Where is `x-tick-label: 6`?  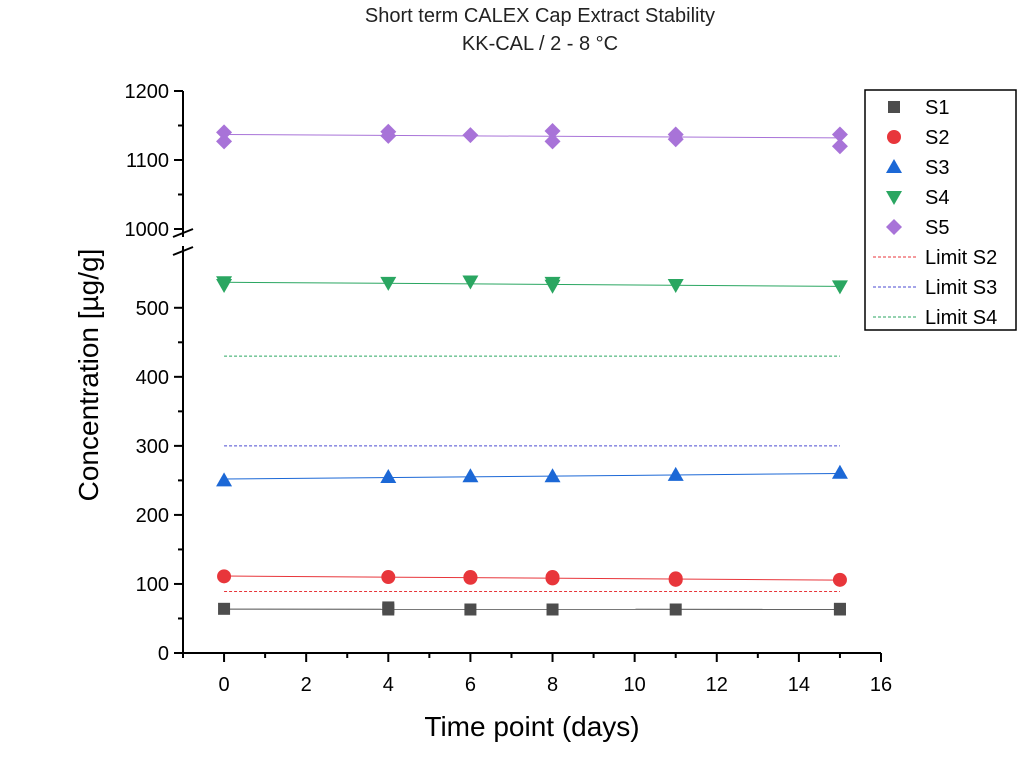
x-tick-label: 6 is located at coordinates (470, 685).